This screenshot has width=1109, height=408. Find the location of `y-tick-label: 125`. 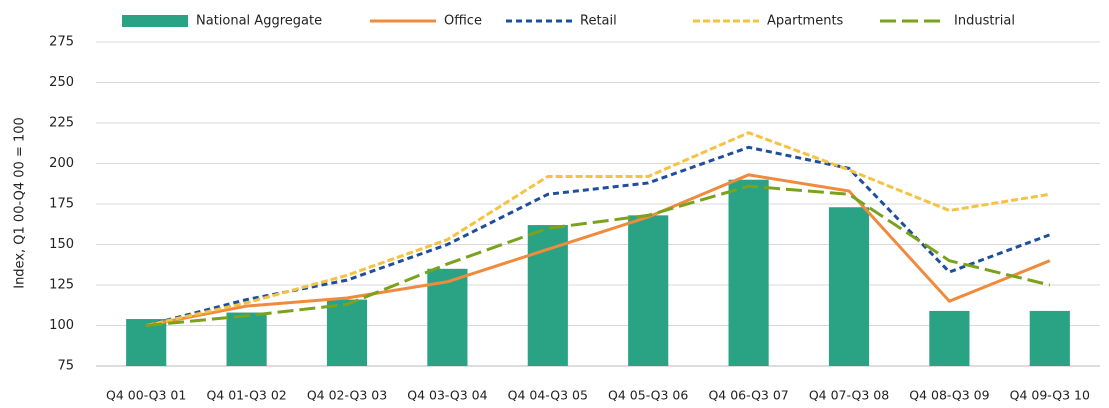

y-tick-label: 125 is located at coordinates (61, 285).